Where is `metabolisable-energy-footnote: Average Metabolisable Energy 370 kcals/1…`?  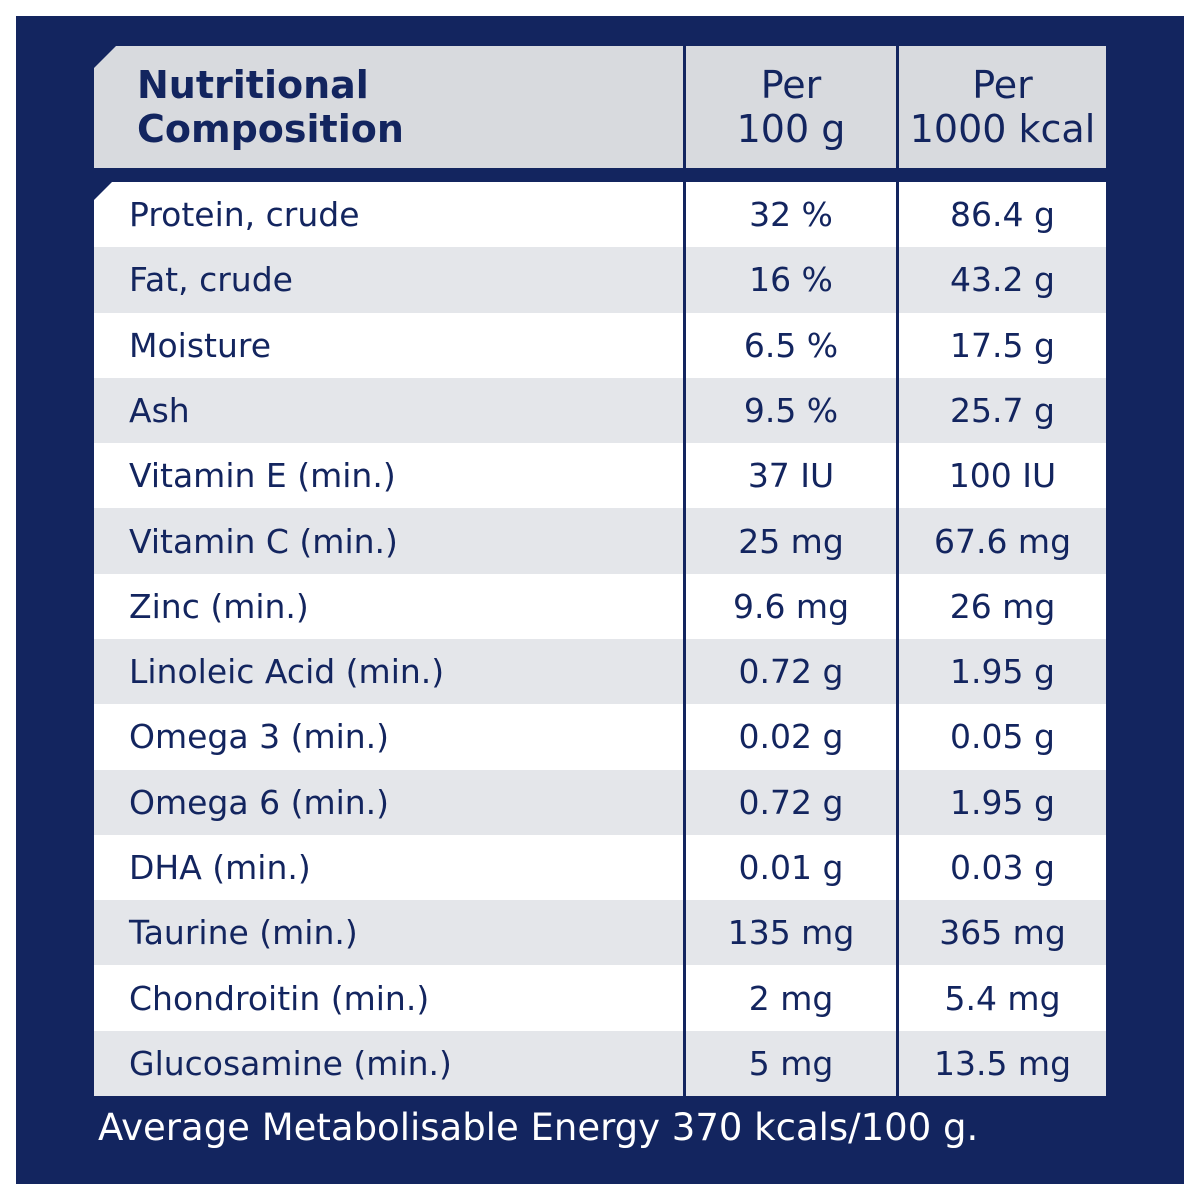
metabolisable-energy-footnote: Average Metabolisable Energy 370 kcals/1… is located at coordinates (538, 1127).